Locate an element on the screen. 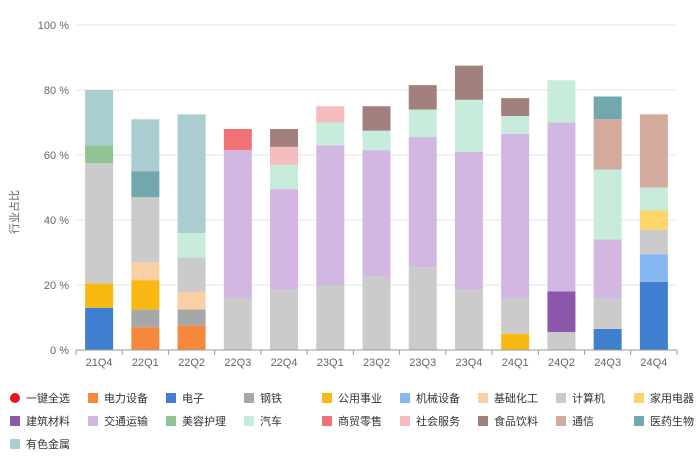  legend-label: 交通运输 is located at coordinates (126, 421).